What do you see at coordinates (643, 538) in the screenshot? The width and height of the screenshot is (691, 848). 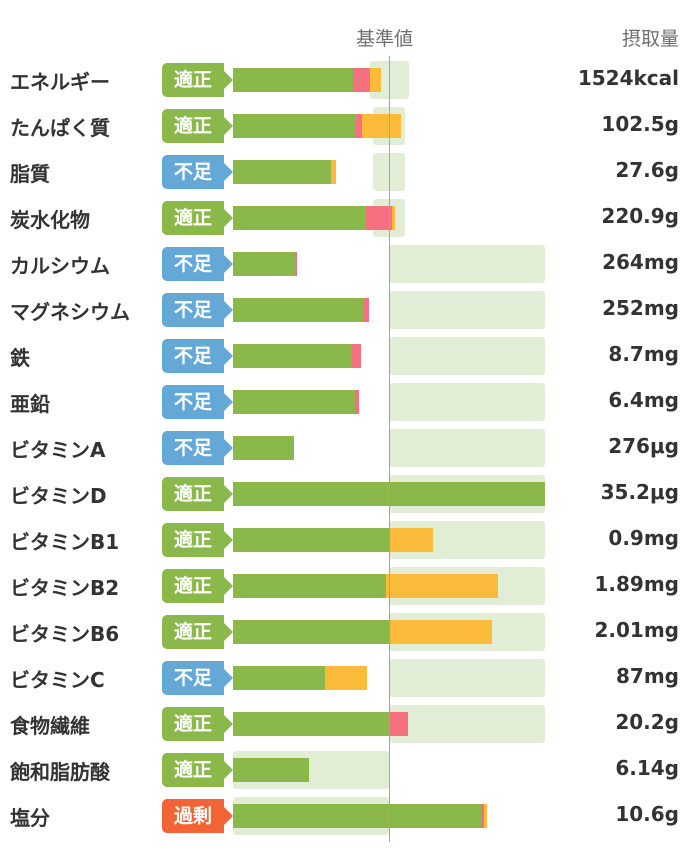 I see `intake-value: 0.9mg` at bounding box center [643, 538].